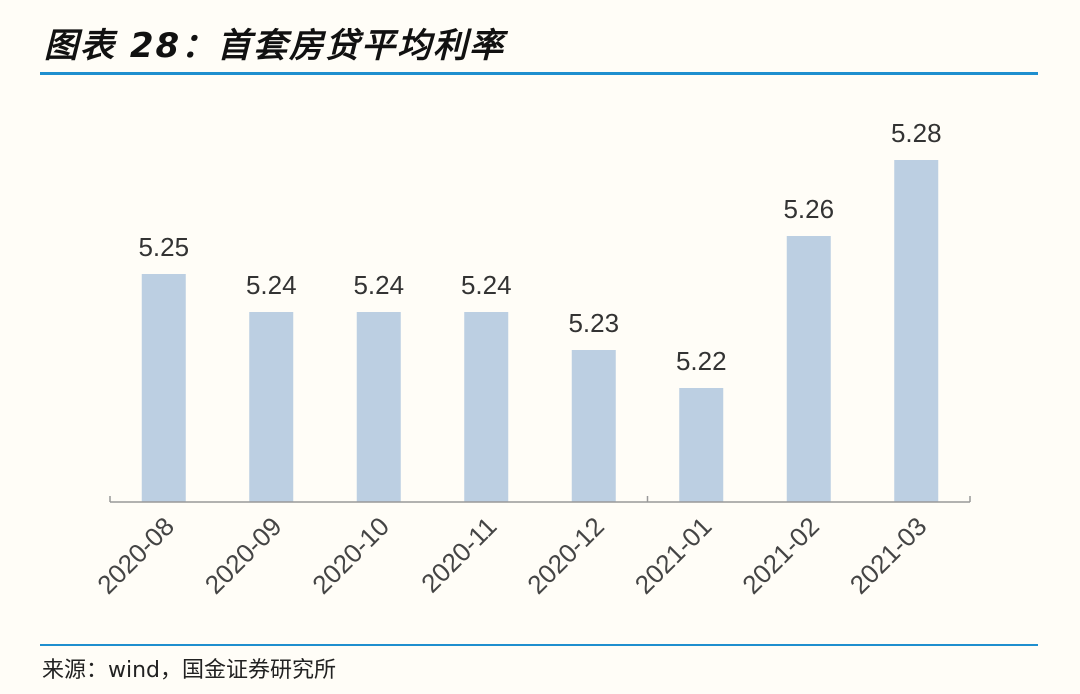 The height and width of the screenshot is (694, 1080). Describe the element at coordinates (378, 285) in the screenshot. I see `data-label-2020-10: 5.24` at that location.